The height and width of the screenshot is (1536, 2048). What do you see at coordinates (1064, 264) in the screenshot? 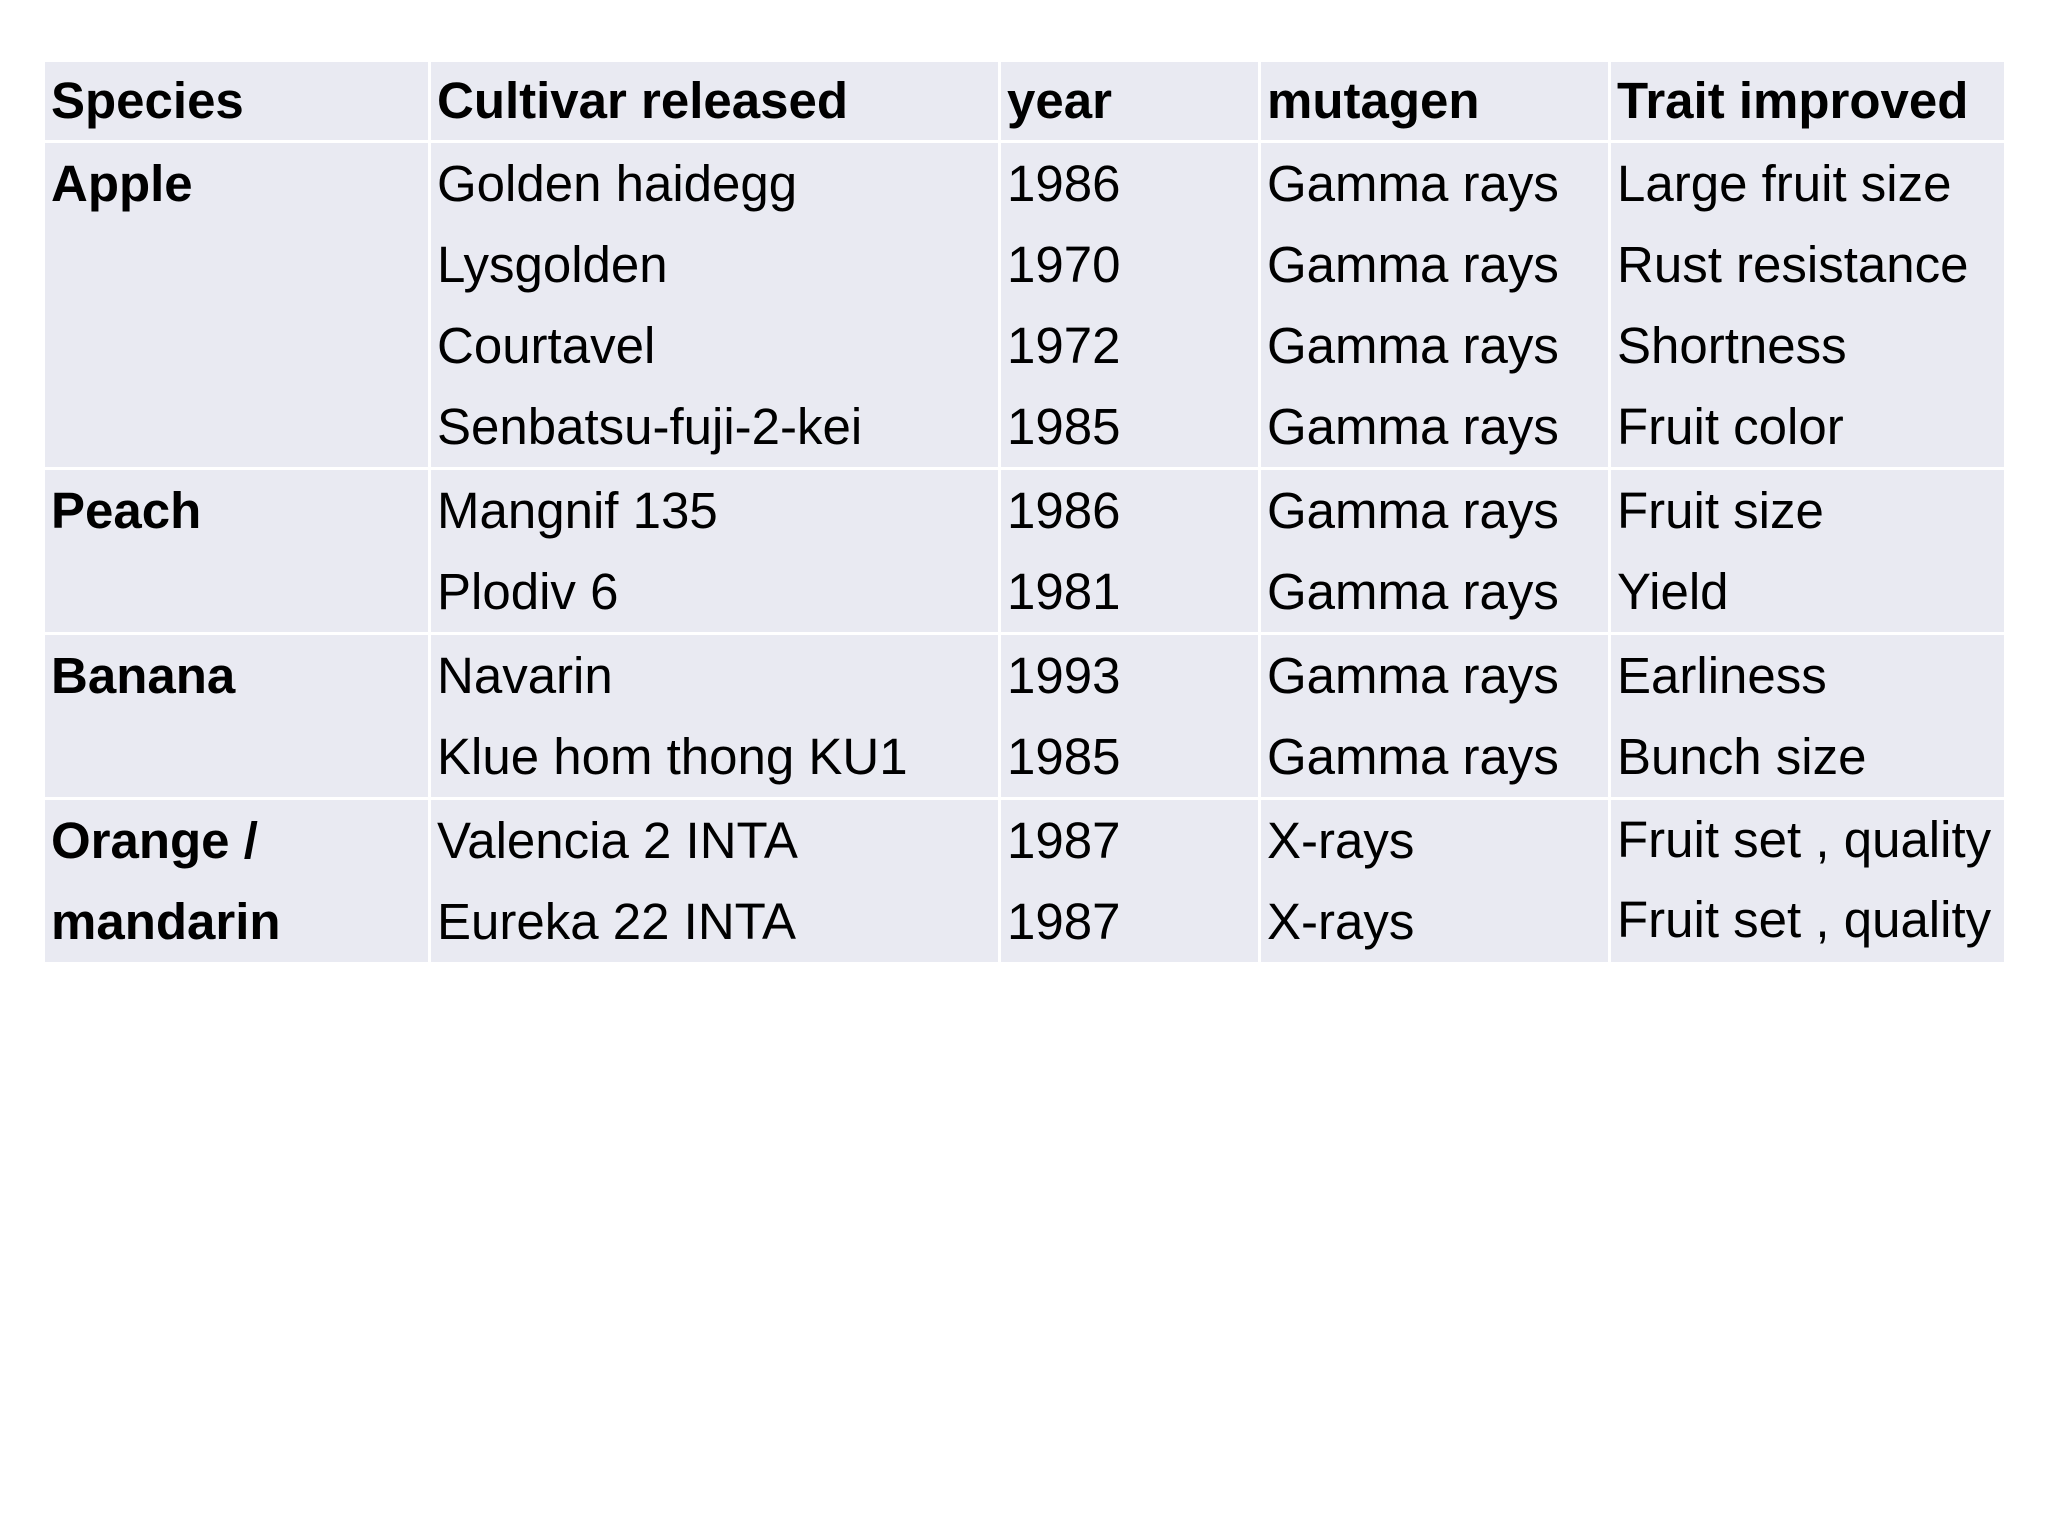
I see `release-year: 1970` at bounding box center [1064, 264].